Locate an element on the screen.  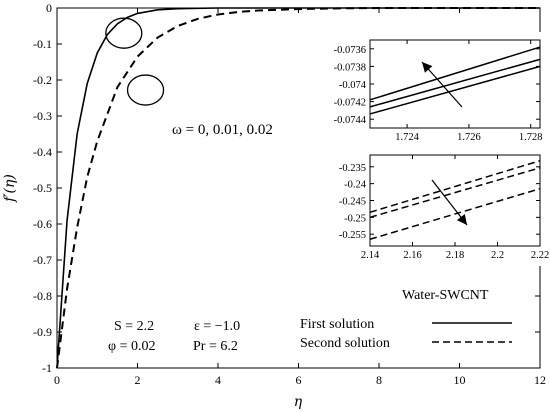
inset-y-tick-label: -0.255 is located at coordinates (352, 235).